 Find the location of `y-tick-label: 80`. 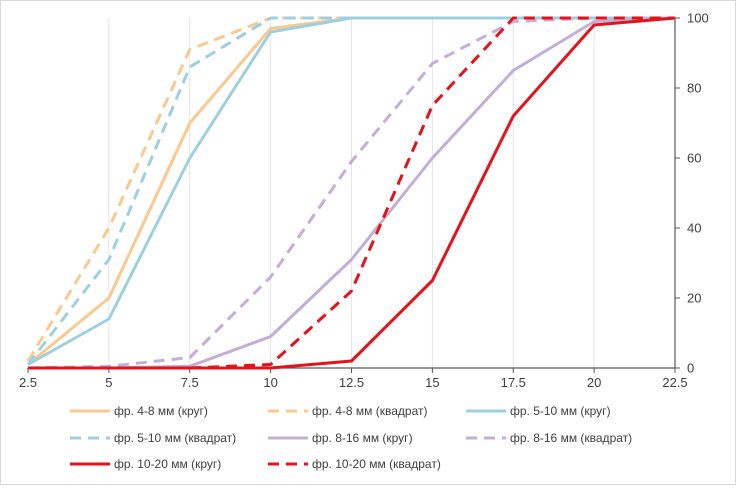

y-tick-label: 80 is located at coordinates (694, 88).